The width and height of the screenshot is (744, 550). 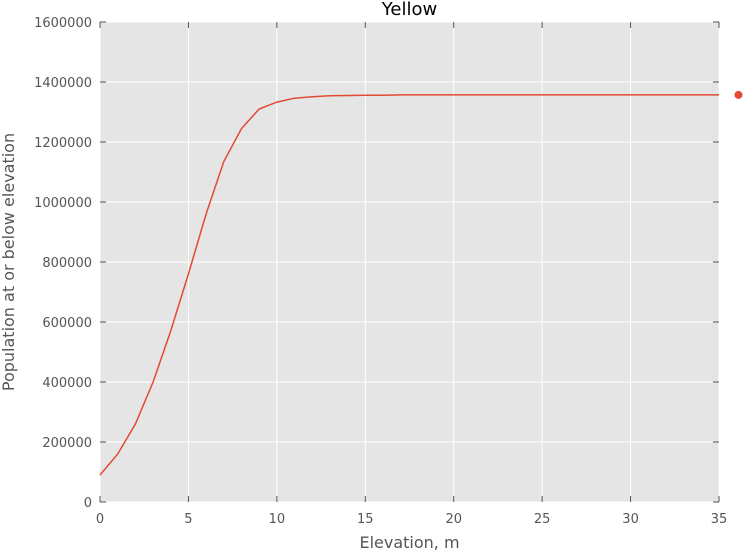 I want to click on series-marker-point, so click(x=738, y=94).